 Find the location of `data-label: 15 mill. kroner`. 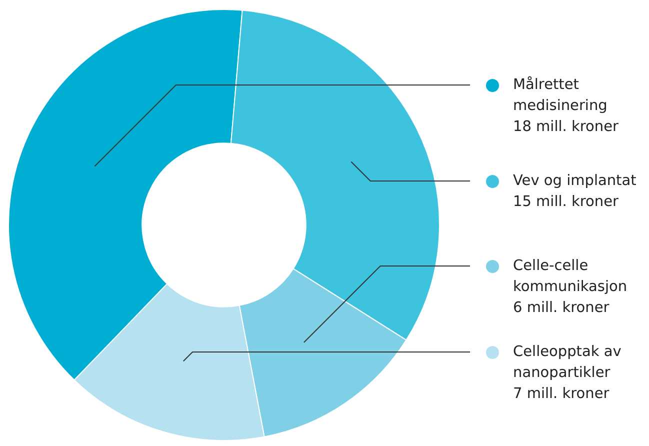

data-label: 15 mill. kroner is located at coordinates (566, 202).